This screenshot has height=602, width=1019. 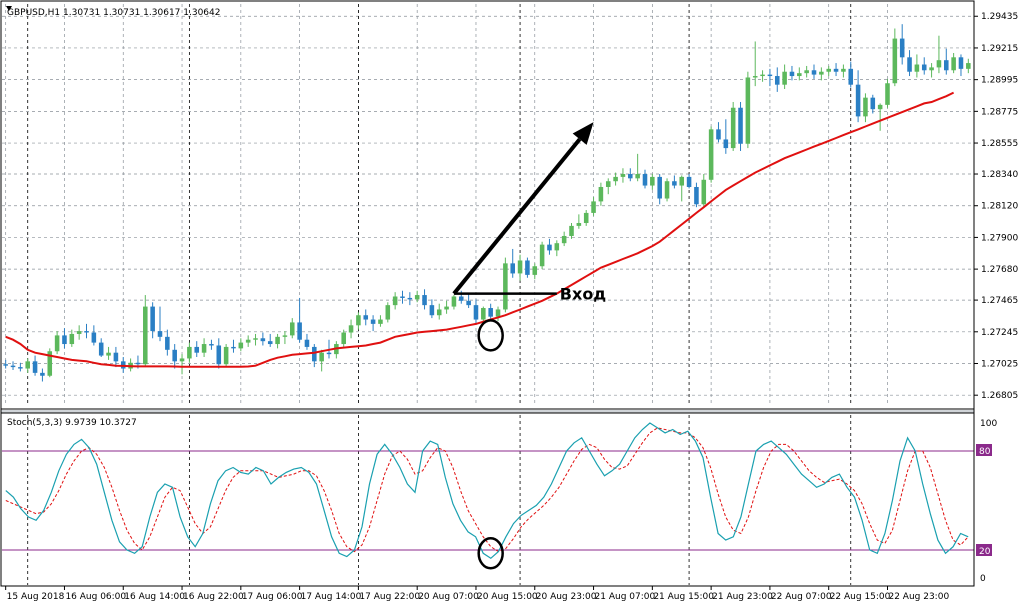 What do you see at coordinates (36, 597) in the screenshot?
I see `time-tick-label: 15 Aug 2018` at bounding box center [36, 597].